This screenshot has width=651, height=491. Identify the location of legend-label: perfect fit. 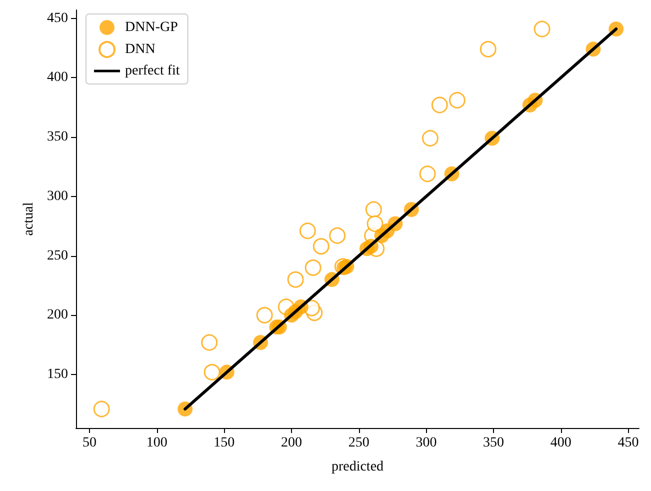
(152, 71).